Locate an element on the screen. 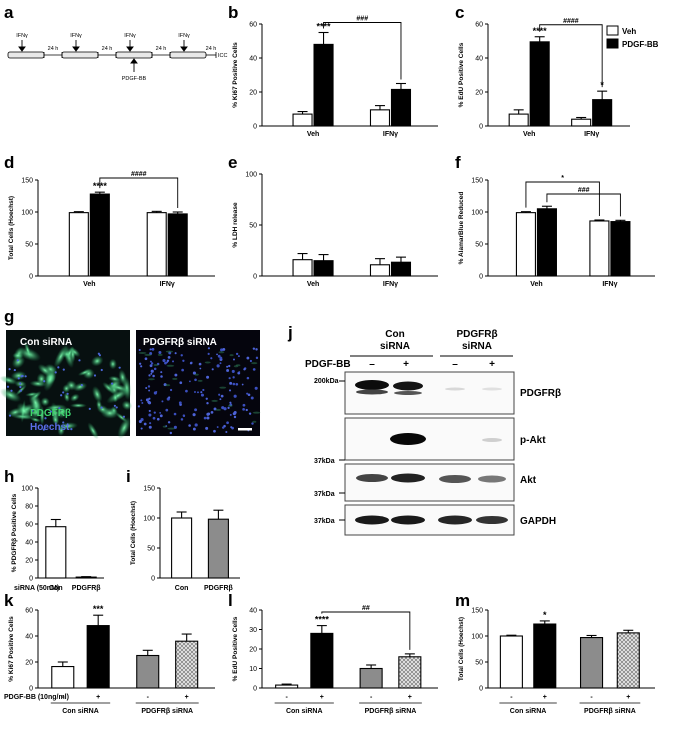 The height and width of the screenshot is (748, 685). micrograph-pdgfrb-sirna is located at coordinates (198, 383).